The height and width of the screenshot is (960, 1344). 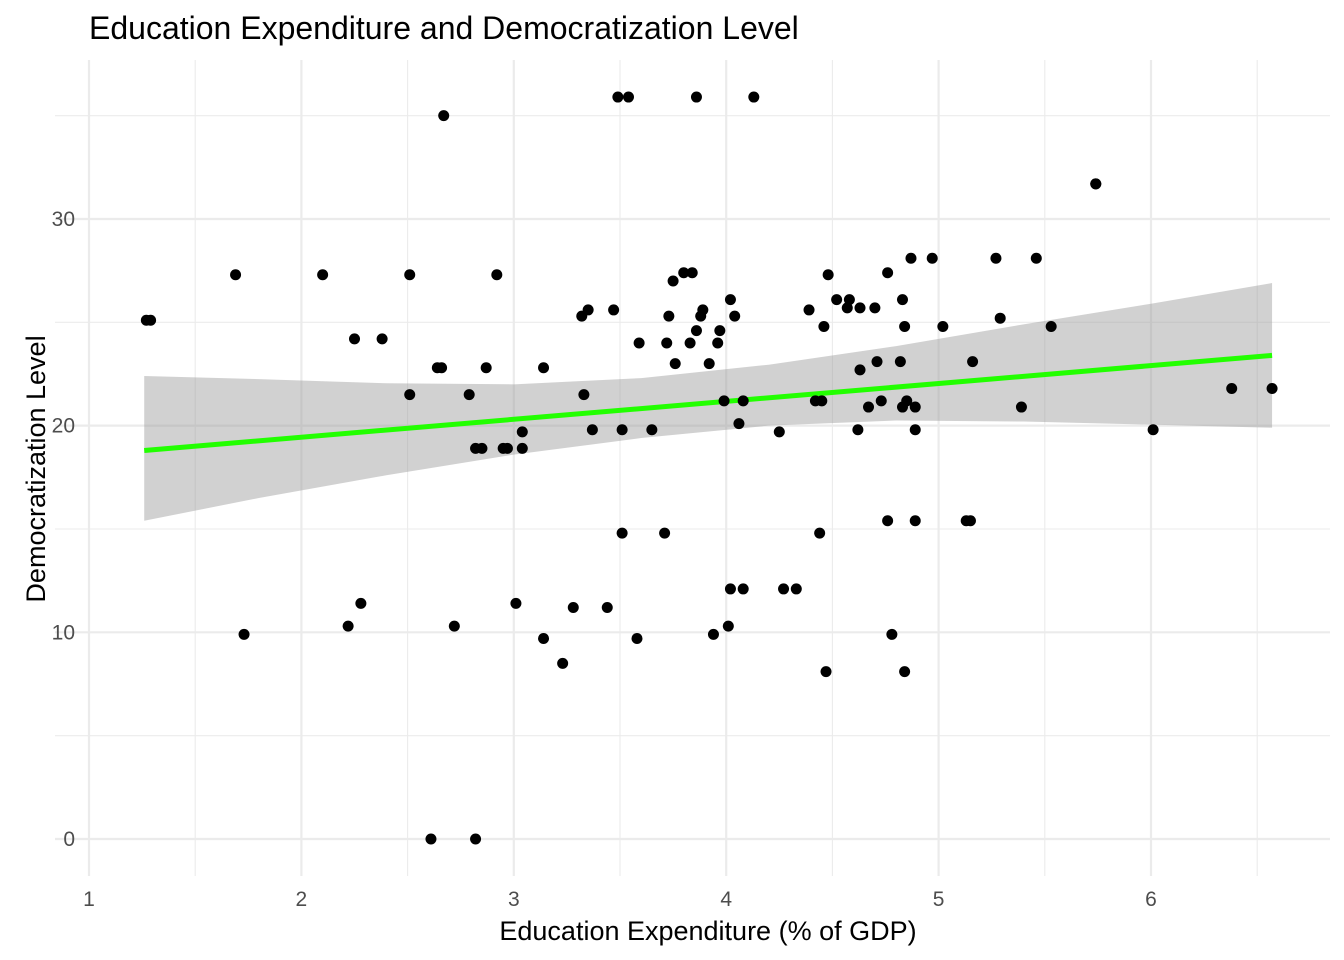 What do you see at coordinates (620, 899) in the screenshot?
I see `x-axis-ticks: 1 2 3 4 5 6` at bounding box center [620, 899].